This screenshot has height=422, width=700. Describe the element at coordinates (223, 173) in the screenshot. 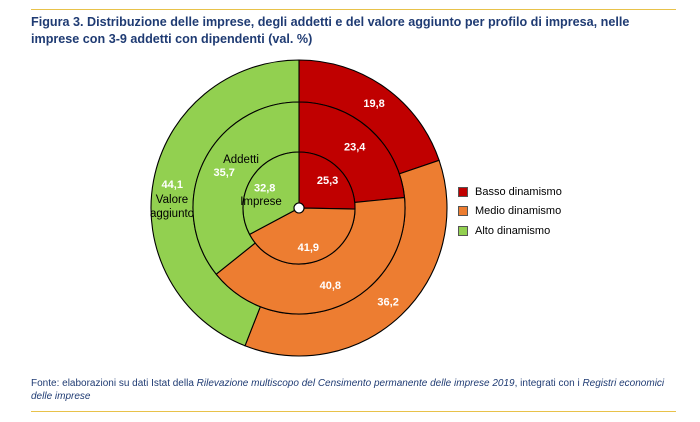

I see `value-label-addetti-alto: 35,7` at that location.